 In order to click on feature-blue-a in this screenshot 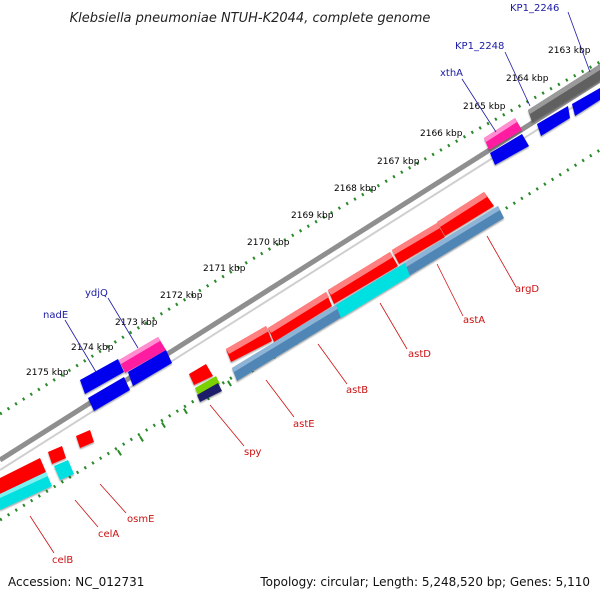, I will do `click(545, 126)`.